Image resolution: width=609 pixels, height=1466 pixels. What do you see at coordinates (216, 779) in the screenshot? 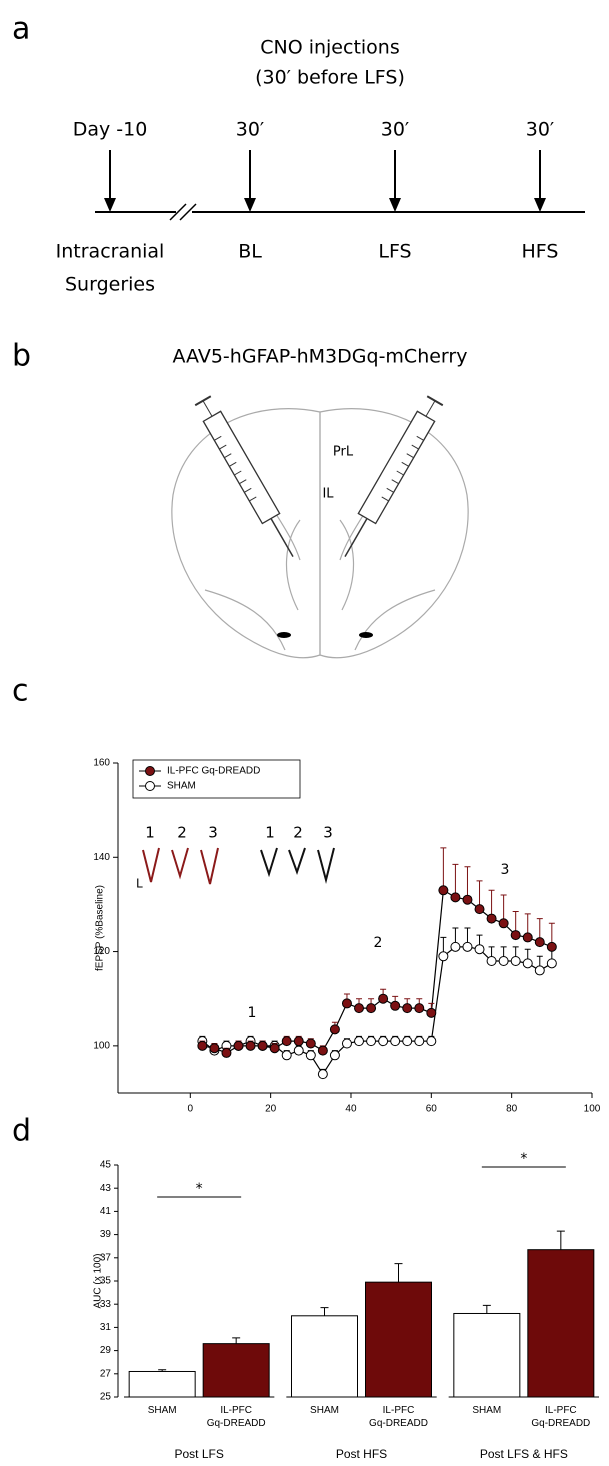
I see `legend-box` at bounding box center [216, 779].